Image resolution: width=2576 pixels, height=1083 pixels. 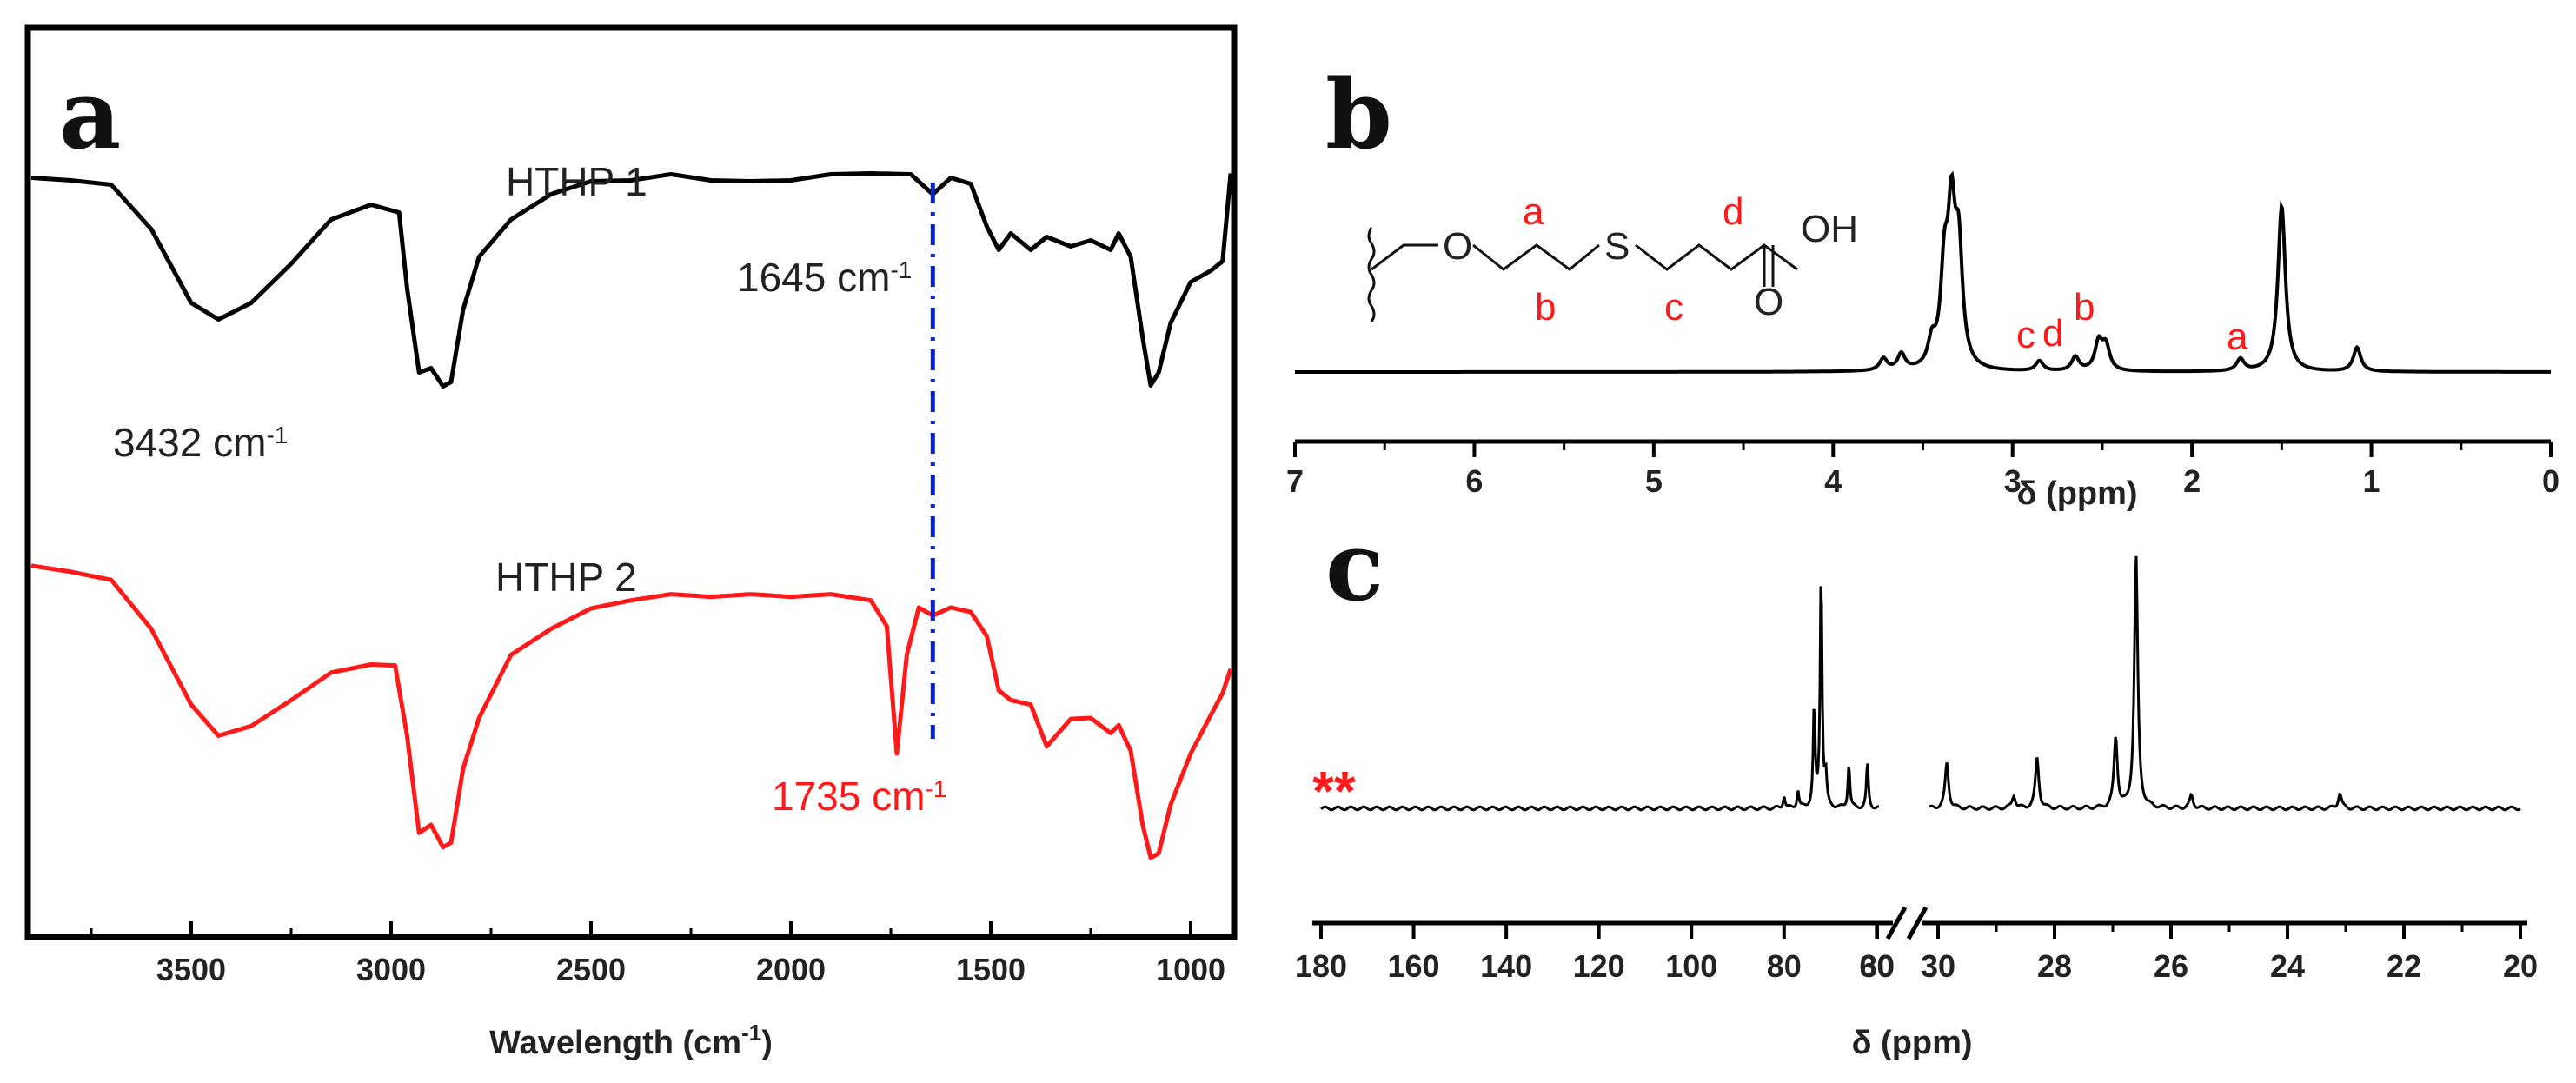 I want to click on x-tick-label-c-left-6: 60, so click(x=1876, y=966).